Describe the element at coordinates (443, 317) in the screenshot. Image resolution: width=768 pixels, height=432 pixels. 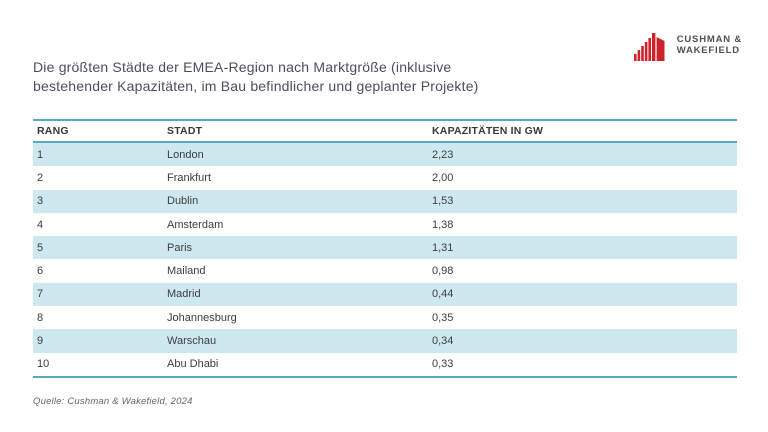
I see `cell-capacity: 0,35` at that location.